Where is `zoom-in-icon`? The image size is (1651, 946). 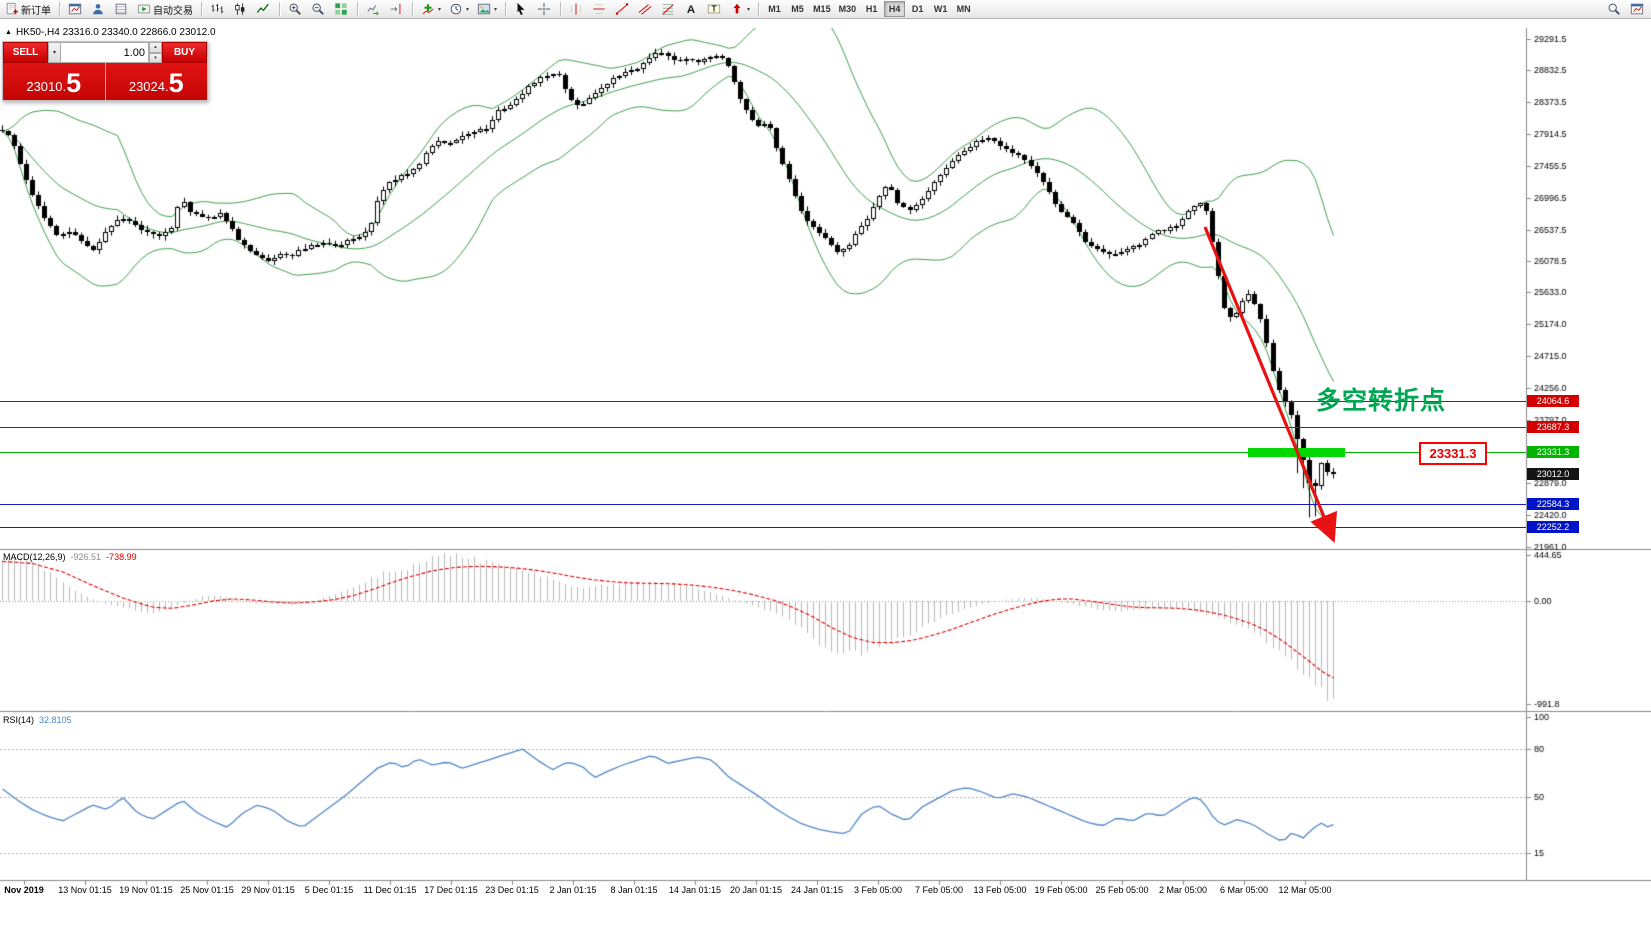 zoom-in-icon is located at coordinates (295, 9).